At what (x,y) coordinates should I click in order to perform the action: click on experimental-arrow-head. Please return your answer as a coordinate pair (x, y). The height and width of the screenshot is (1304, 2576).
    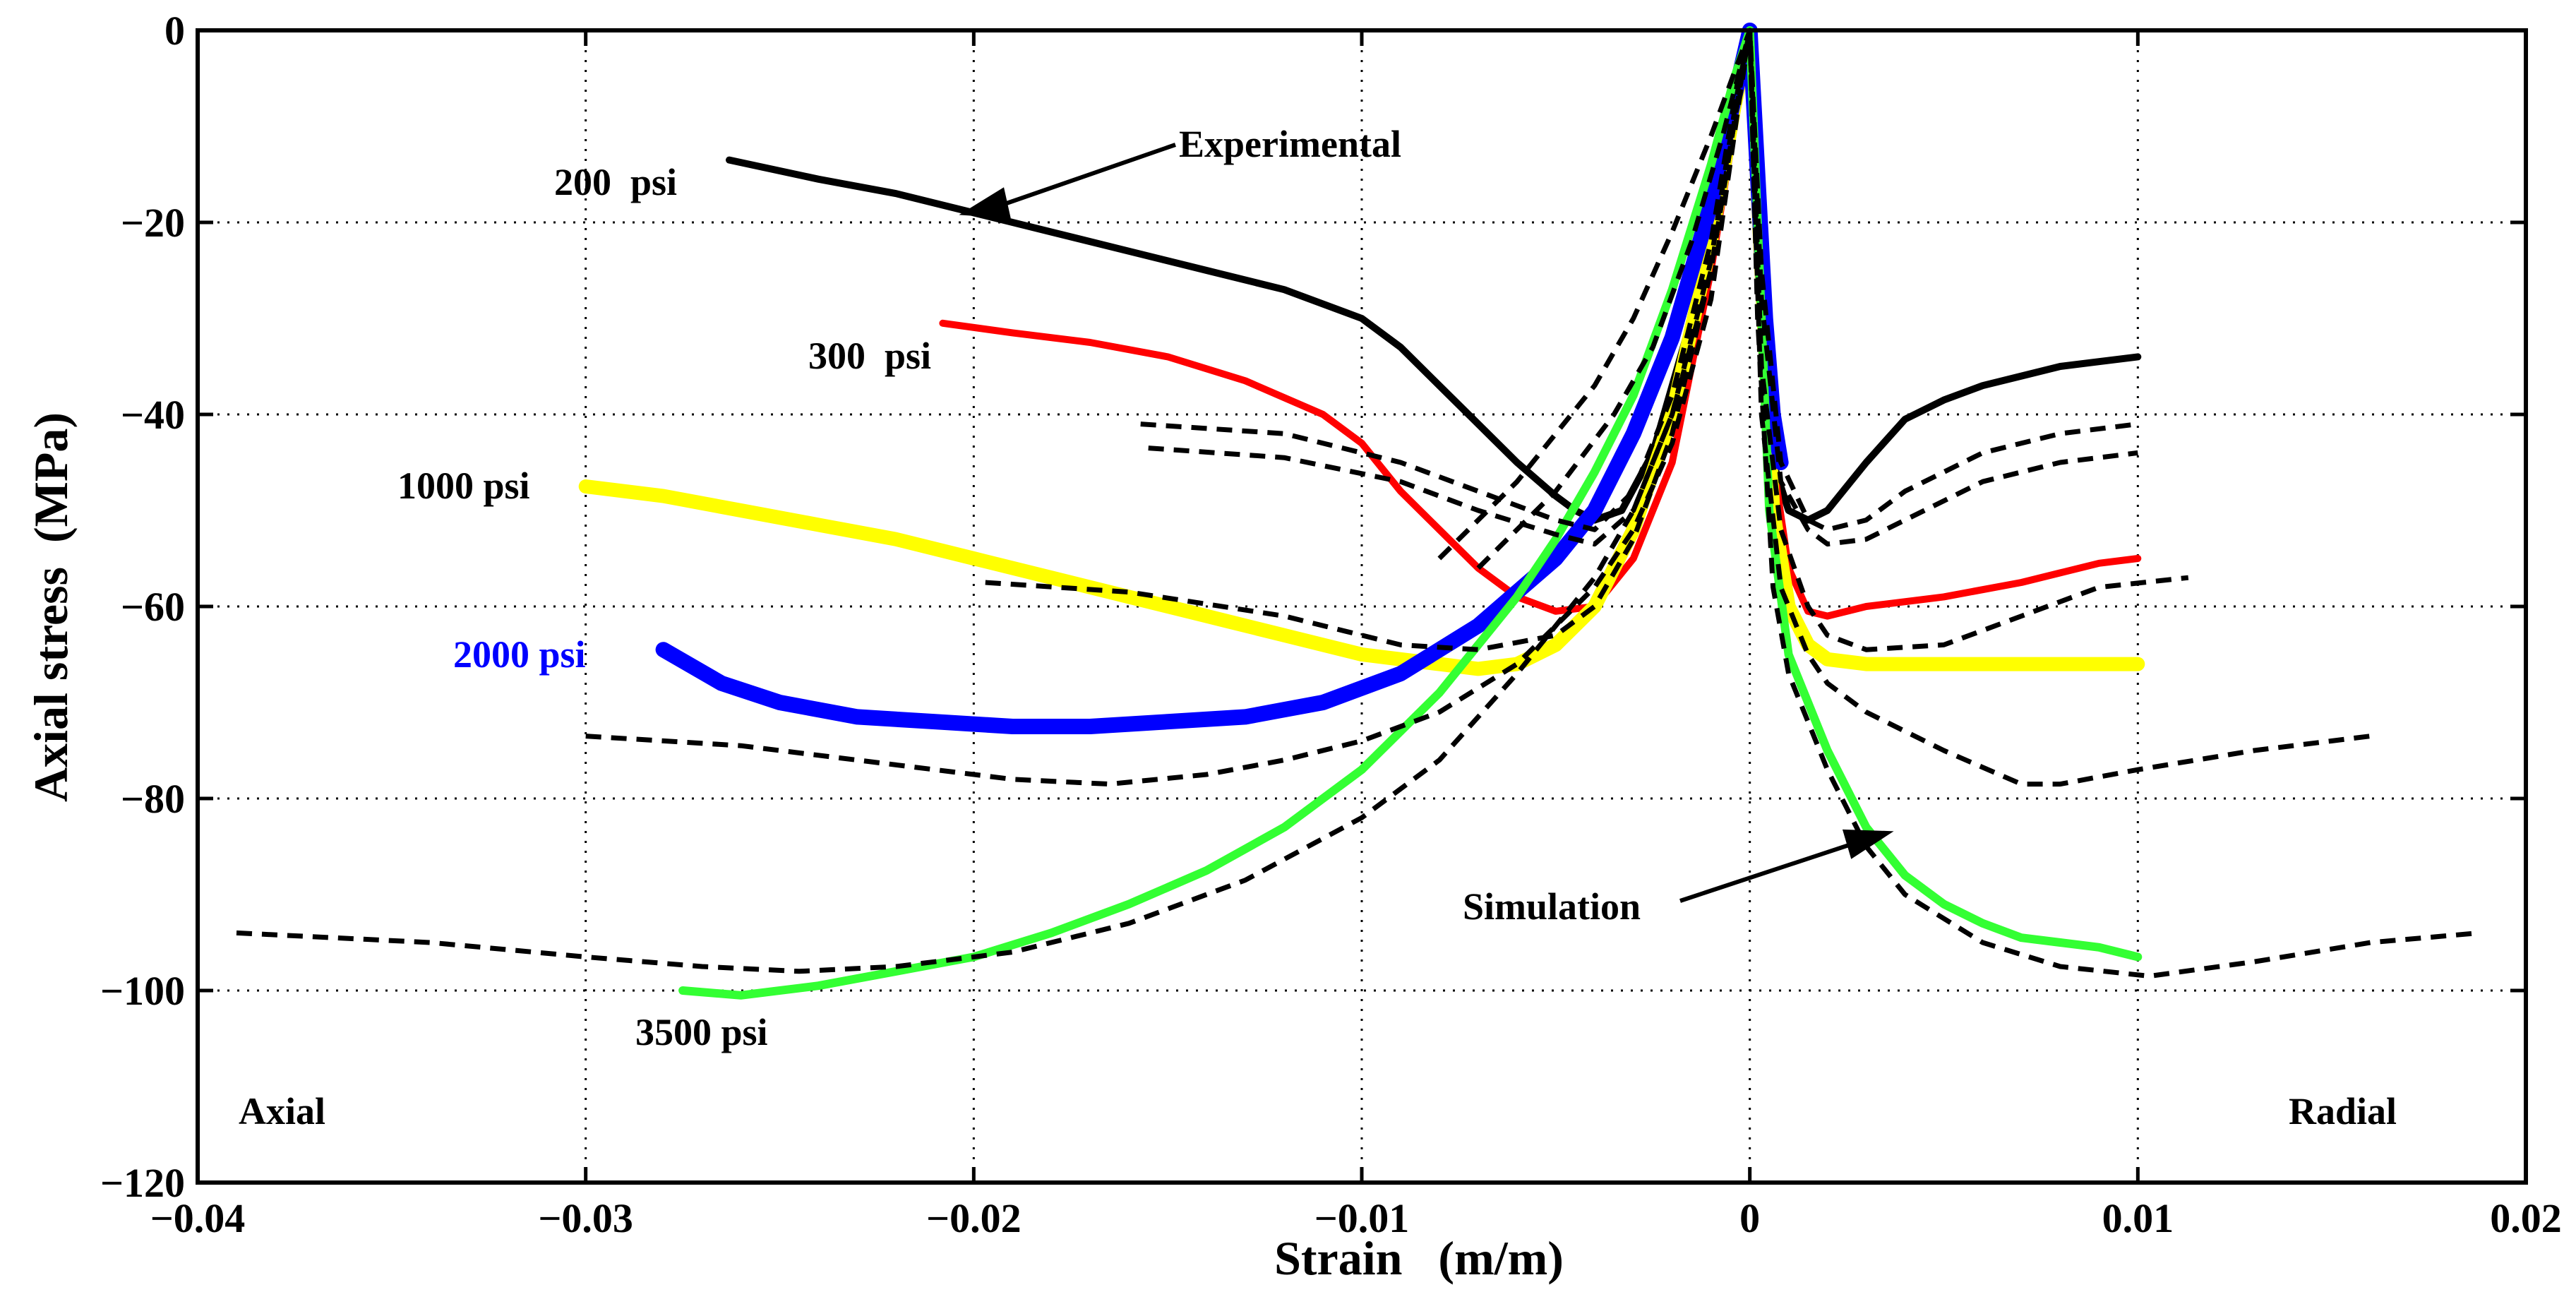
    Looking at the image, I should click on (985, 203).